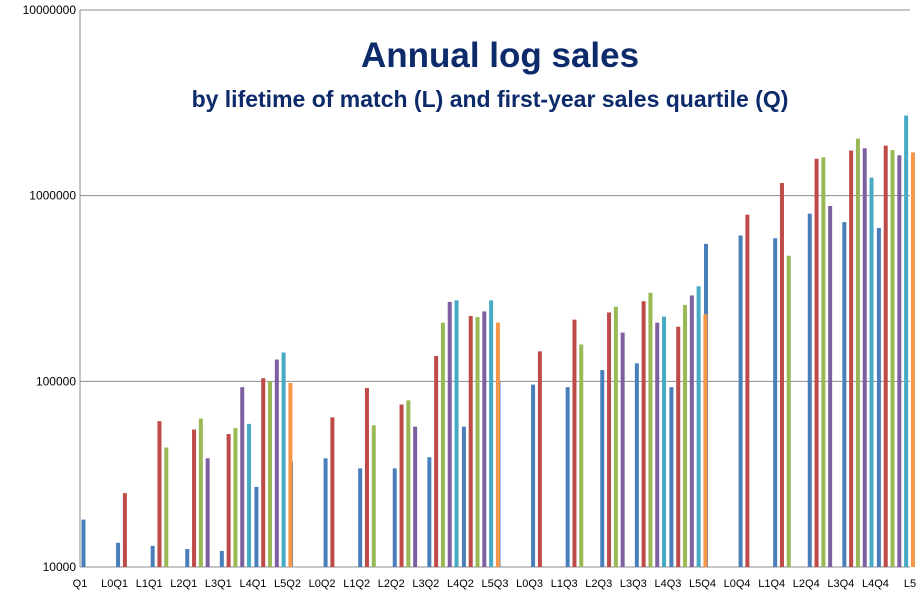 This screenshot has height=594, width=916. What do you see at coordinates (50, 10) in the screenshot?
I see `y-tick-label: 10000000` at bounding box center [50, 10].